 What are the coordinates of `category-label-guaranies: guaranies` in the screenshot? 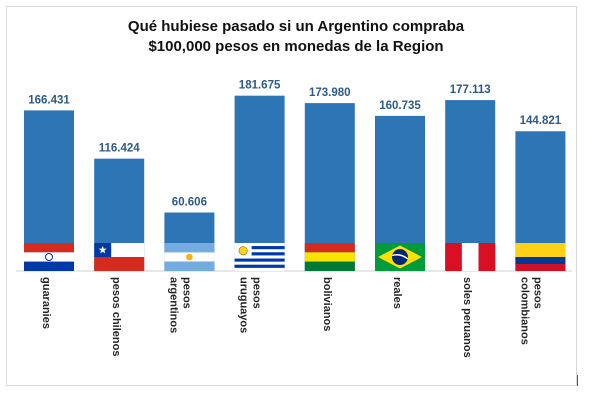 It's located at (46, 303).